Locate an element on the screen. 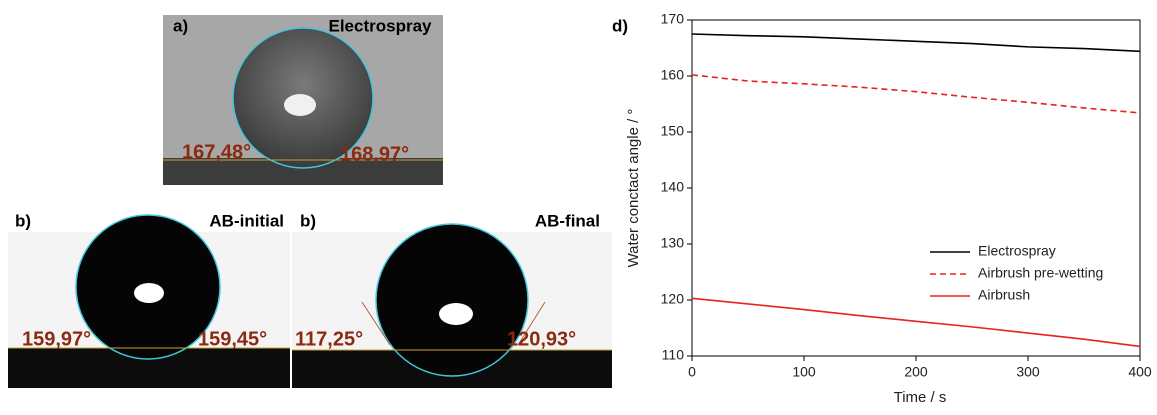 This screenshot has height=415, width=1157. angle-label: 117,25° is located at coordinates (329, 339).